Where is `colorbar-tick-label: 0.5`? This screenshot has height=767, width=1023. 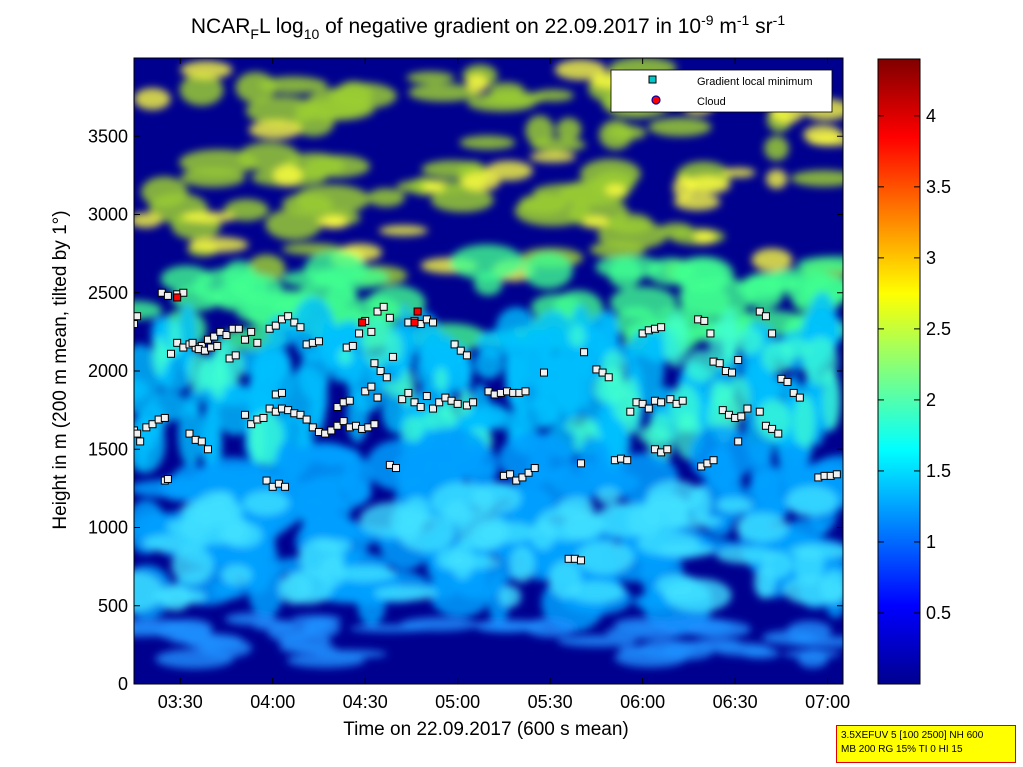
colorbar-tick-label: 0.5 is located at coordinates (938, 613).